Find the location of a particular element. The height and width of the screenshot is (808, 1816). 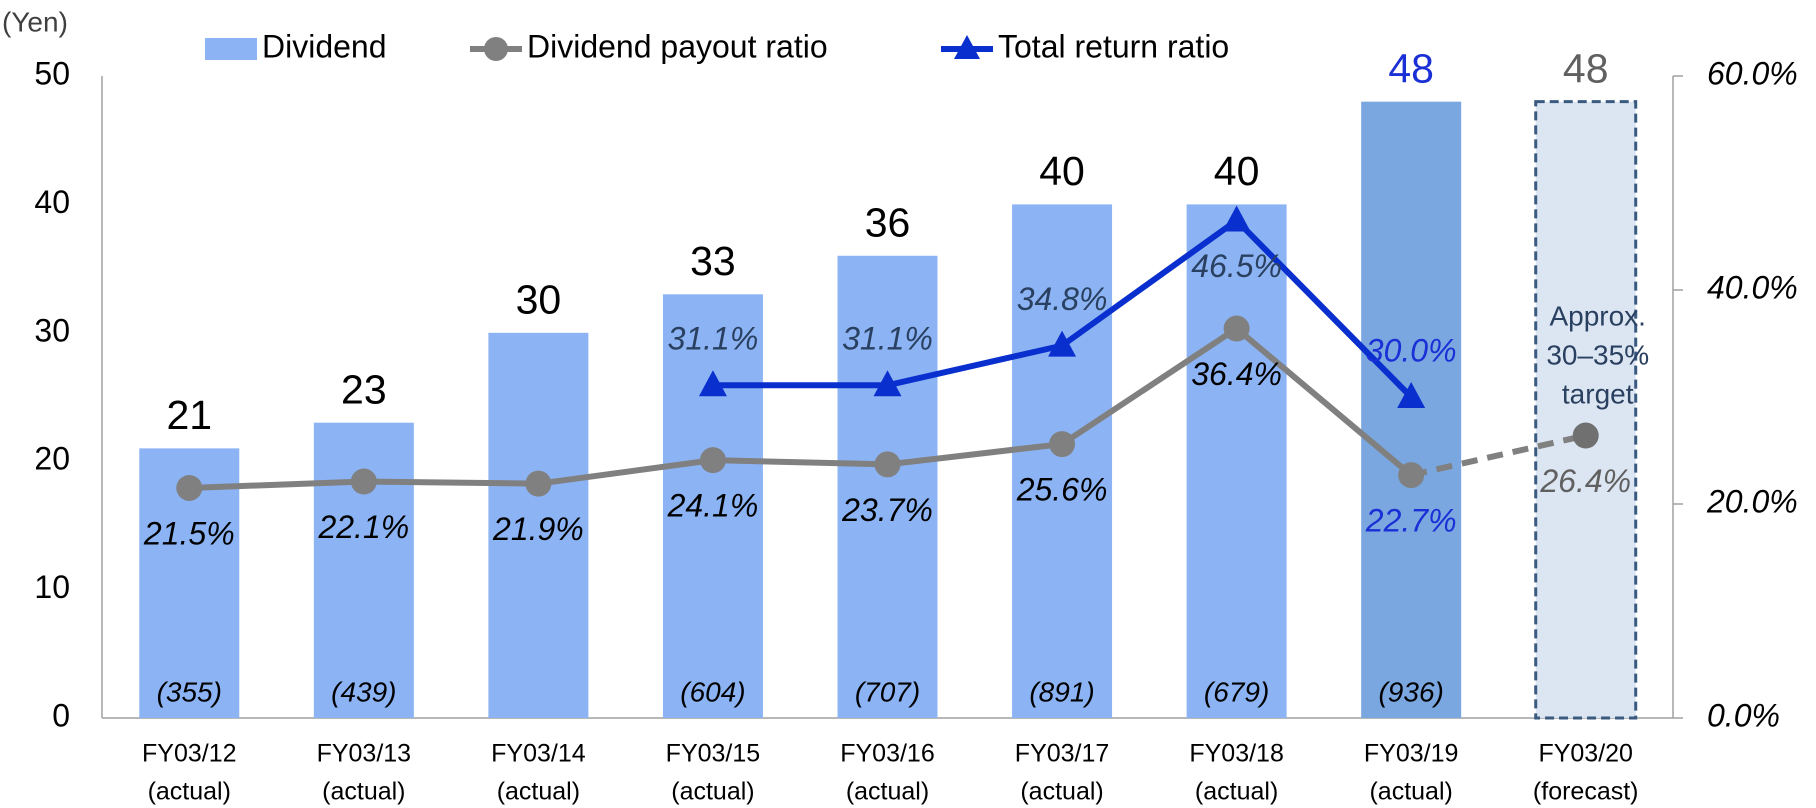

point-label: 21.9% is located at coordinates (538, 529).